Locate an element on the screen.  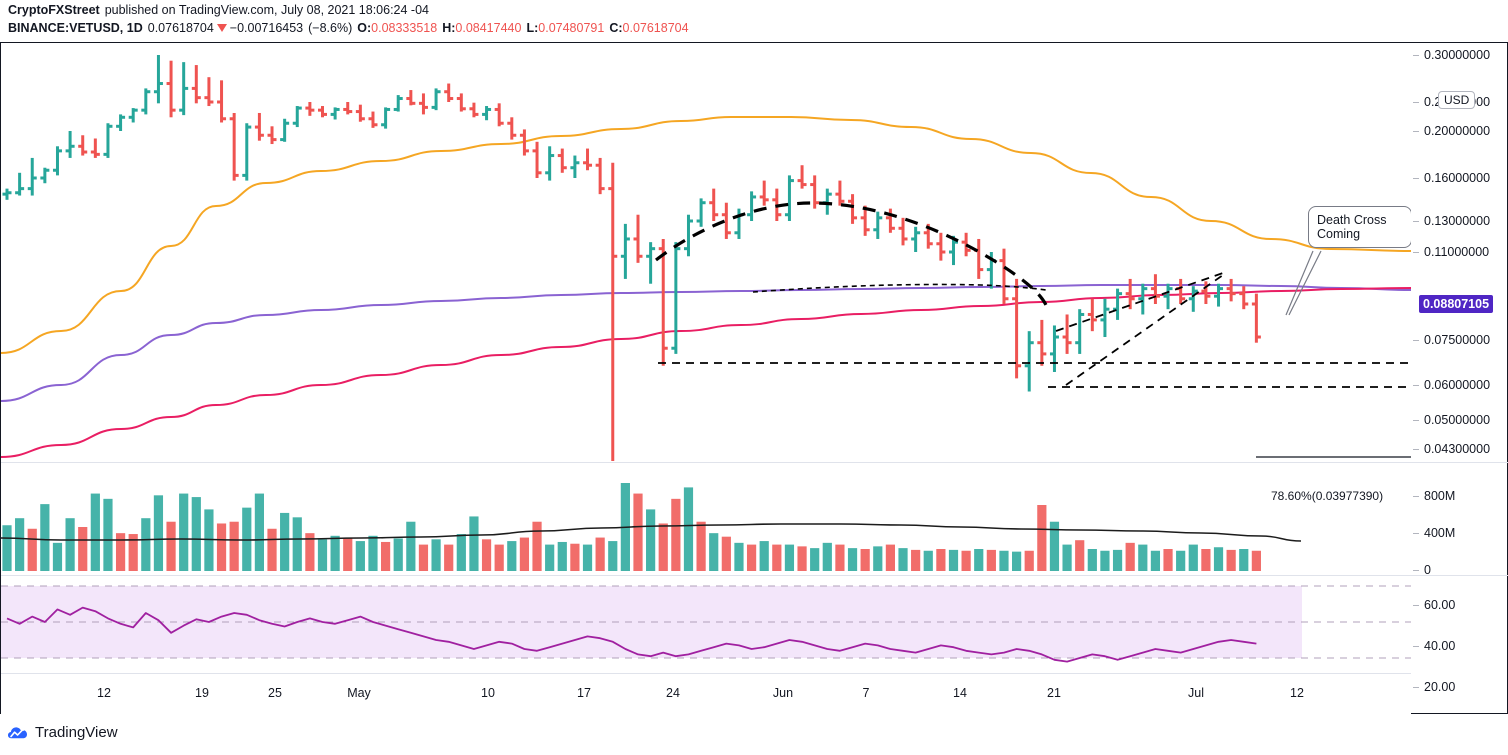
high-value: 0.08417440 is located at coordinates (488, 28).